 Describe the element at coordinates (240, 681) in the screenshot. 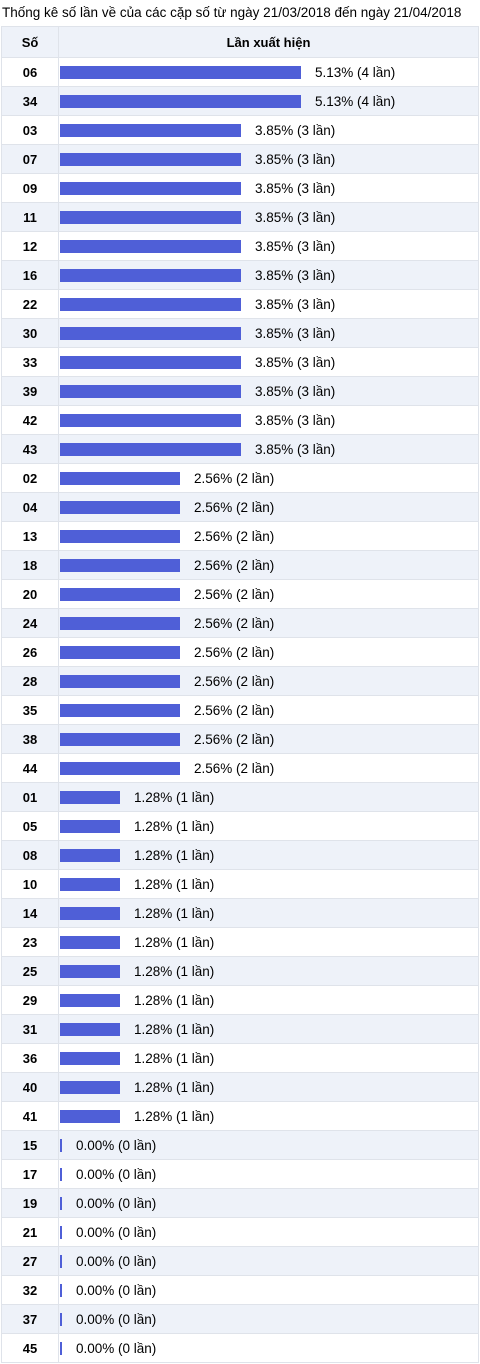

I see `table-row: 28 2.56% (2 lần)` at that location.